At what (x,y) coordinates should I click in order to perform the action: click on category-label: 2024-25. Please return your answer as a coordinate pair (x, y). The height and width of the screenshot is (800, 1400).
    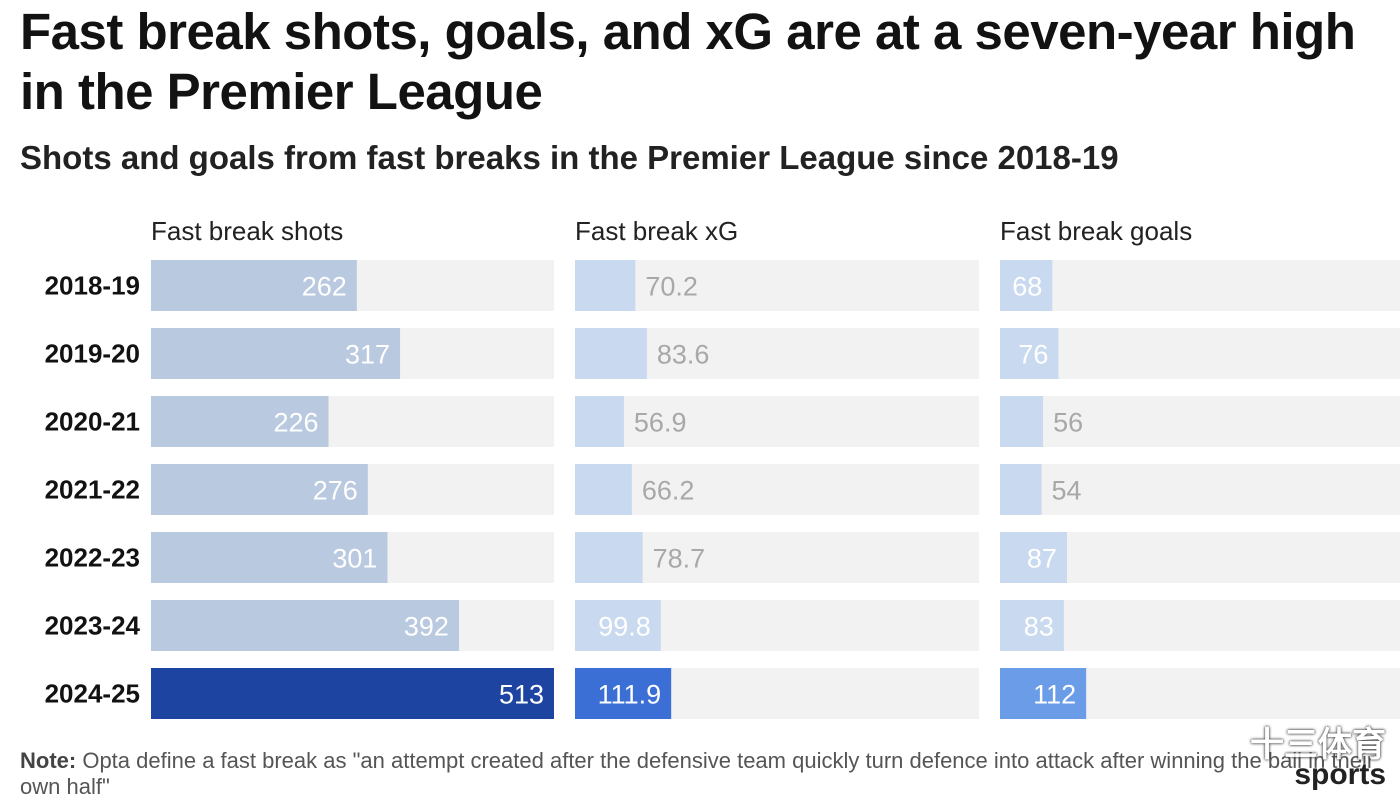
    Looking at the image, I should click on (92, 694).